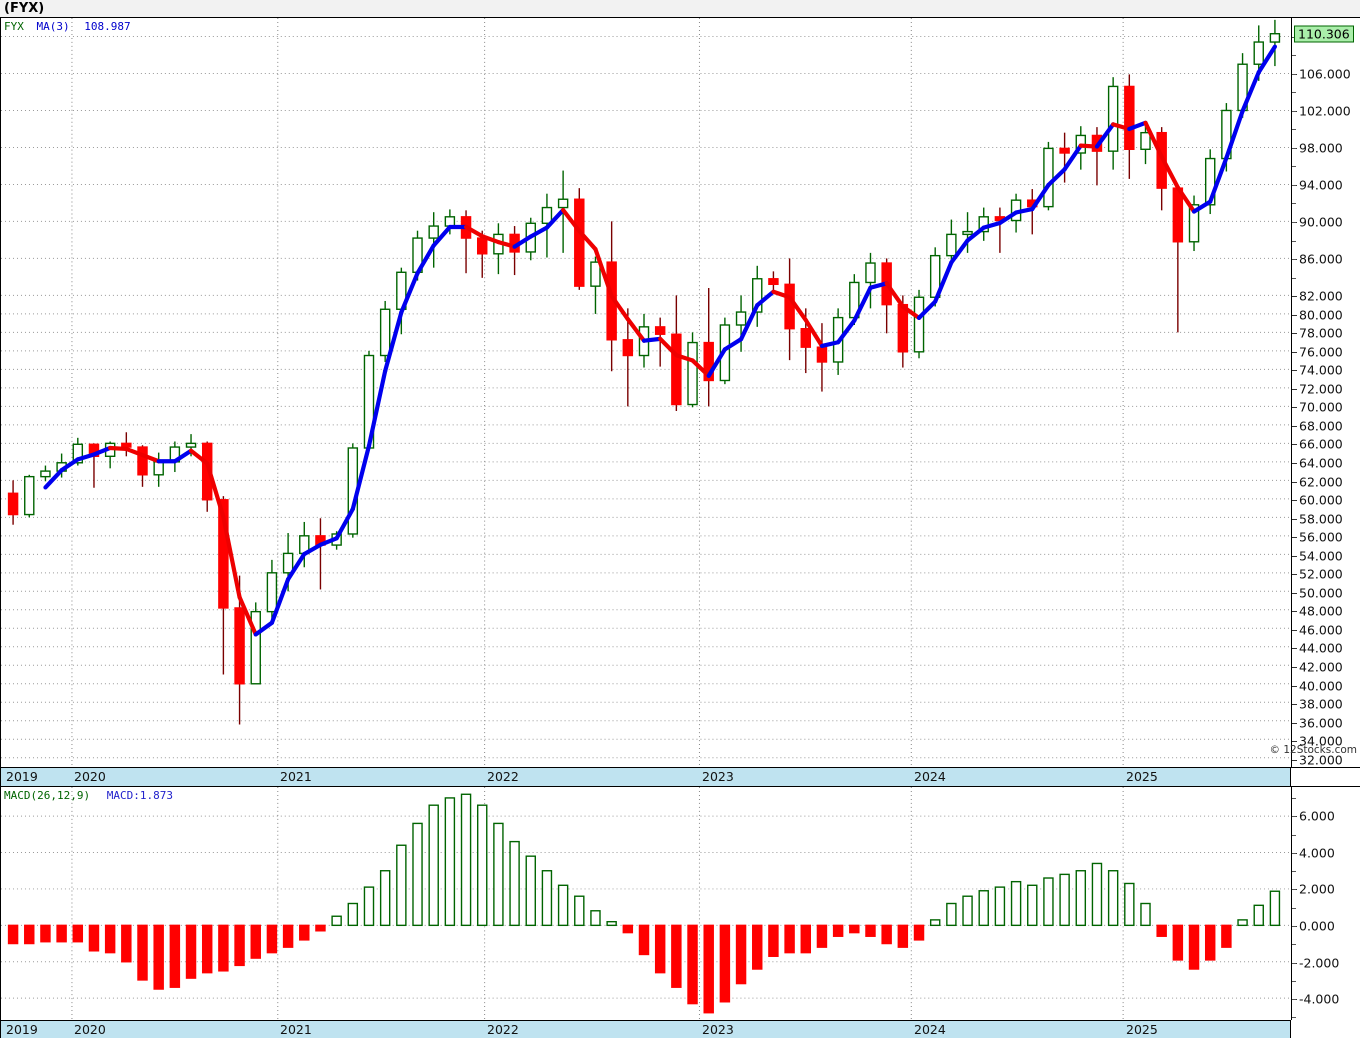 The width and height of the screenshot is (1360, 1056). Describe the element at coordinates (1317, 926) in the screenshot. I see `macd-axis-tick-label: 0.000` at that location.